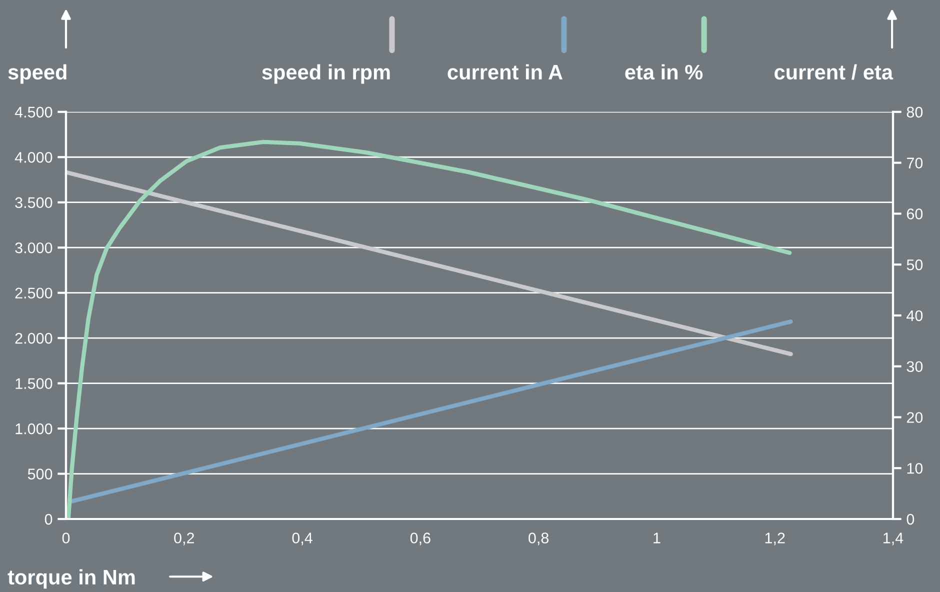 This screenshot has height=592, width=940. Describe the element at coordinates (33, 248) in the screenshot. I see `y-tick-label: 3.000` at that location.